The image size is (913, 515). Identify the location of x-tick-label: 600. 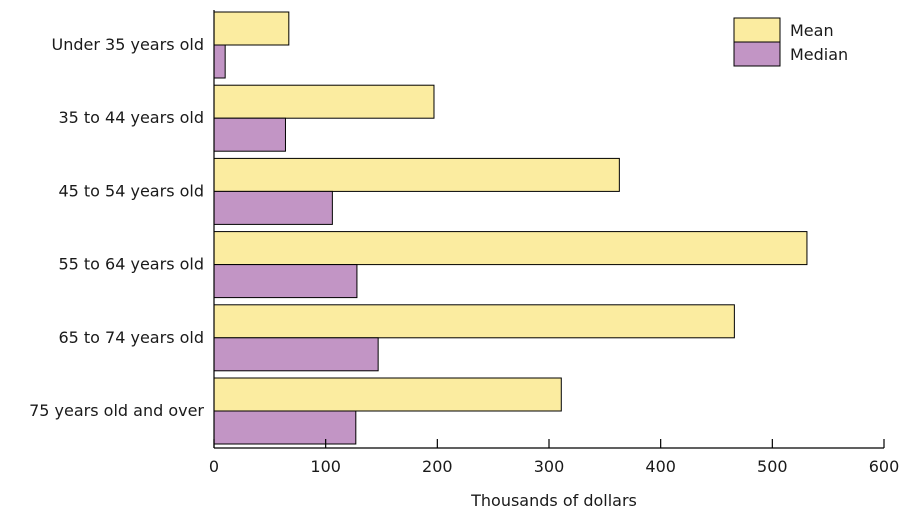
(884, 466).